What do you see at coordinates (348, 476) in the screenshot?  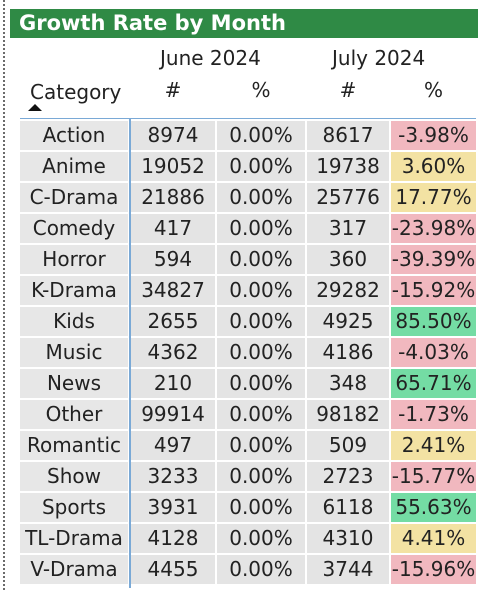 I see `july-count-cell: 2723` at bounding box center [348, 476].